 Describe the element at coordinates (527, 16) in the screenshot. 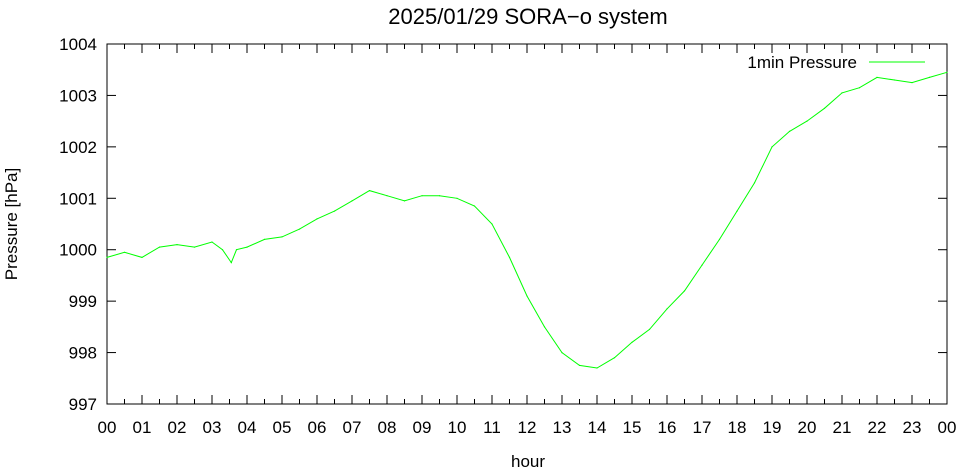

I see `chart-title: 2025/01/29 SORA−o system` at that location.